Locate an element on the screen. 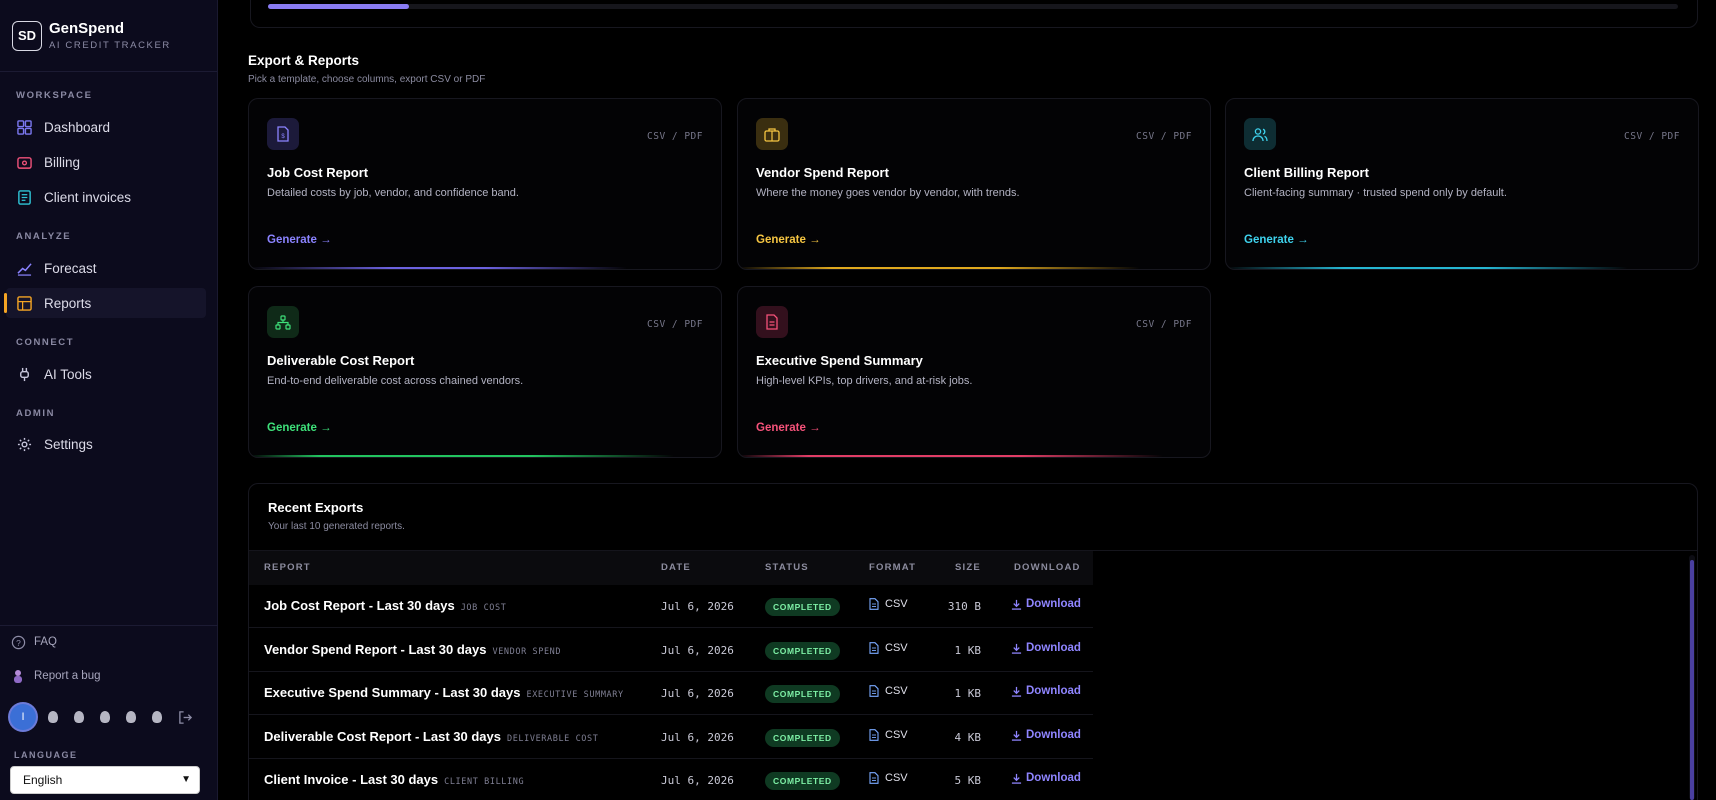 Image resolution: width=1716 pixels, height=800 pixels. sidebar-item-reports: Reports is located at coordinates (105, 303).